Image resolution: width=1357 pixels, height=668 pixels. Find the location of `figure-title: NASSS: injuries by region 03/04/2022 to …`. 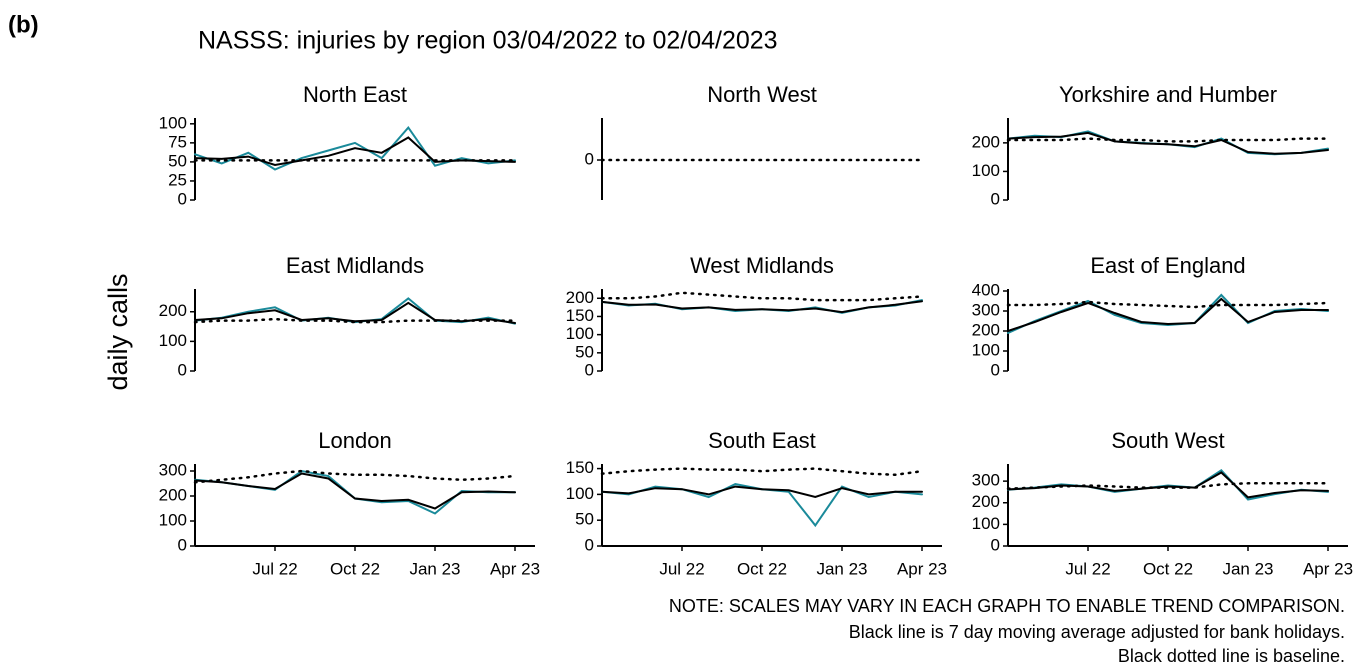

figure-title: NASSS: injuries by region 03/04/2022 to … is located at coordinates (488, 41).